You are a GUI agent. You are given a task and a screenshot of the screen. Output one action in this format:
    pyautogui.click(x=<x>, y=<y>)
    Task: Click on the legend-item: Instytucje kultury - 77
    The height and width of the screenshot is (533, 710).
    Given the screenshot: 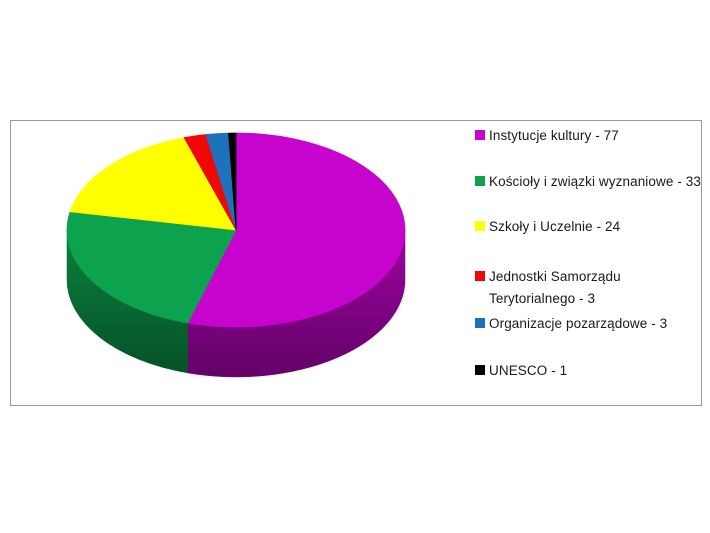 What is the action you would take?
    pyautogui.click(x=588, y=136)
    